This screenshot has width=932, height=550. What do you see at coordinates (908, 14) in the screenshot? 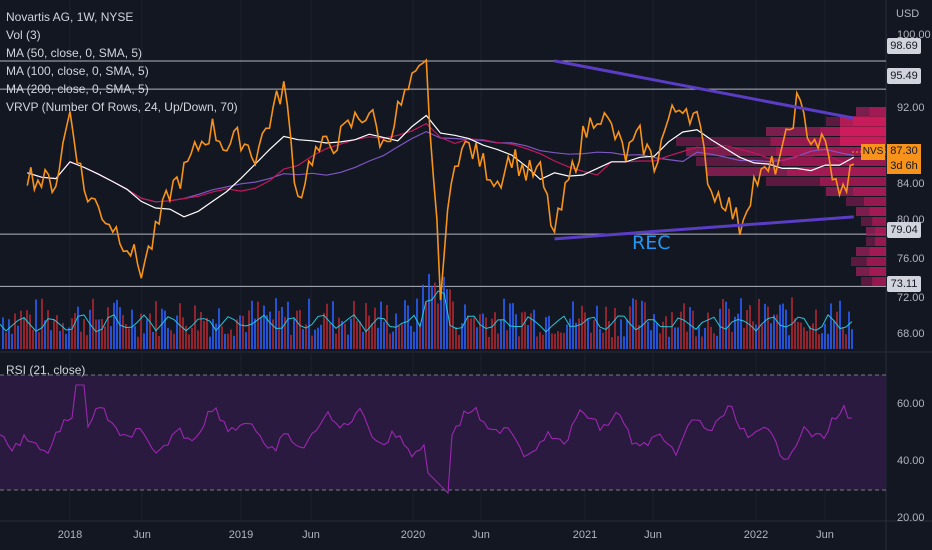
I see `currency-label: USD` at bounding box center [908, 14].